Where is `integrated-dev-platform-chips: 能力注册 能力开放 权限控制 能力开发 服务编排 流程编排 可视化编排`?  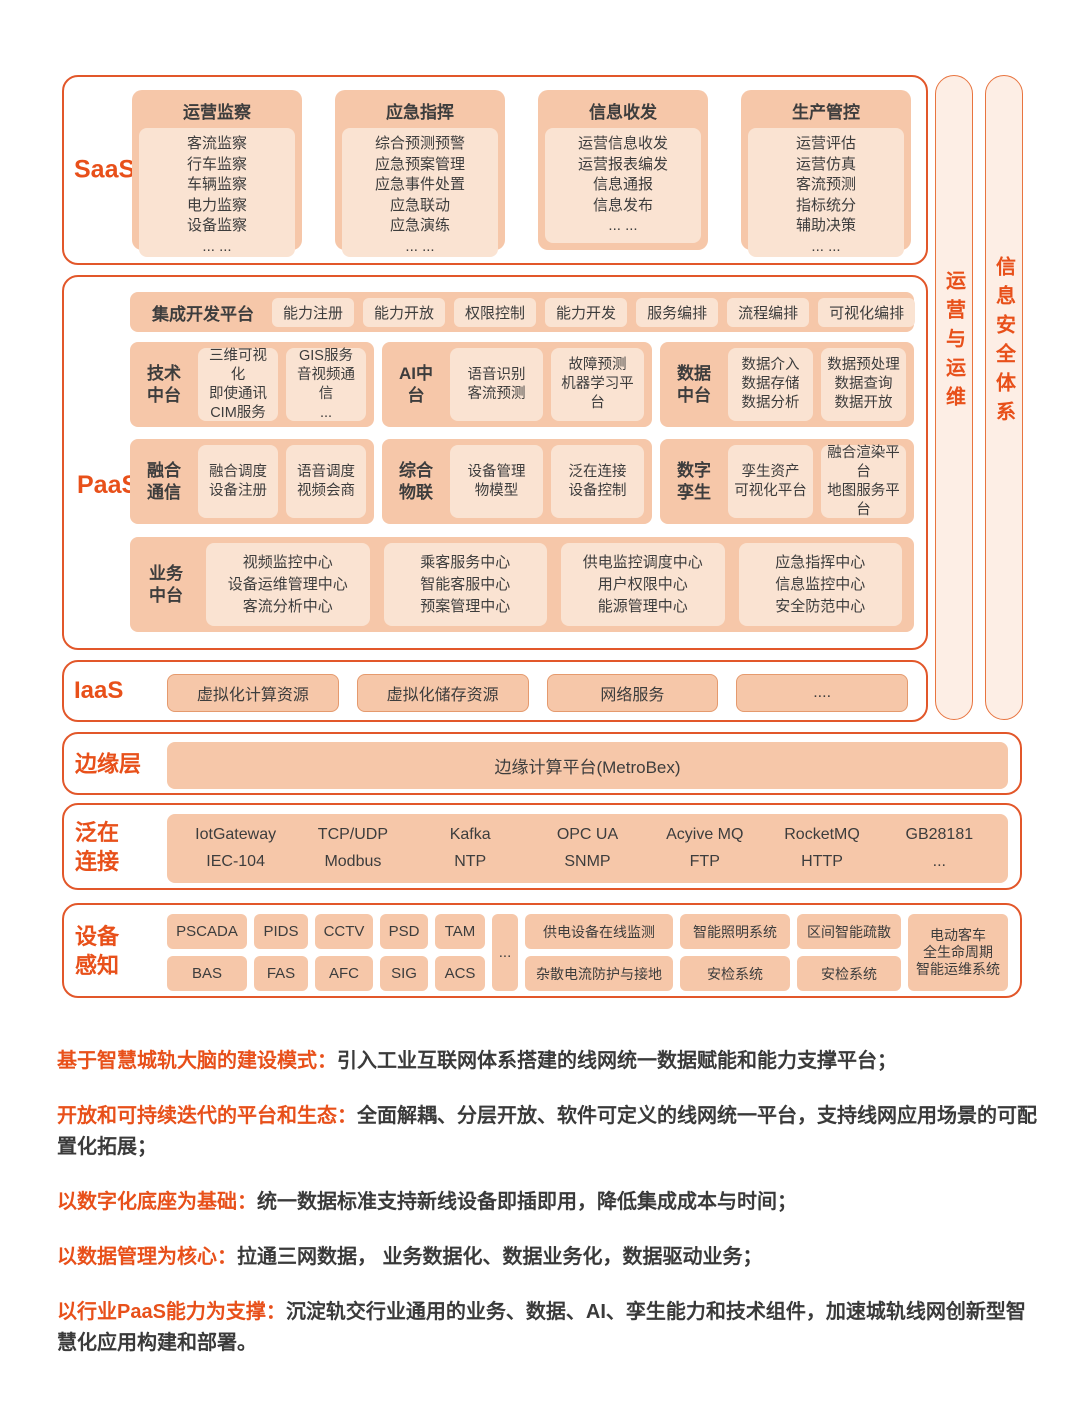 integrated-dev-platform-chips: 能力注册 能力开放 权限控制 能力开发 服务编排 流程编排 可视化编排 is located at coordinates (594, 312).